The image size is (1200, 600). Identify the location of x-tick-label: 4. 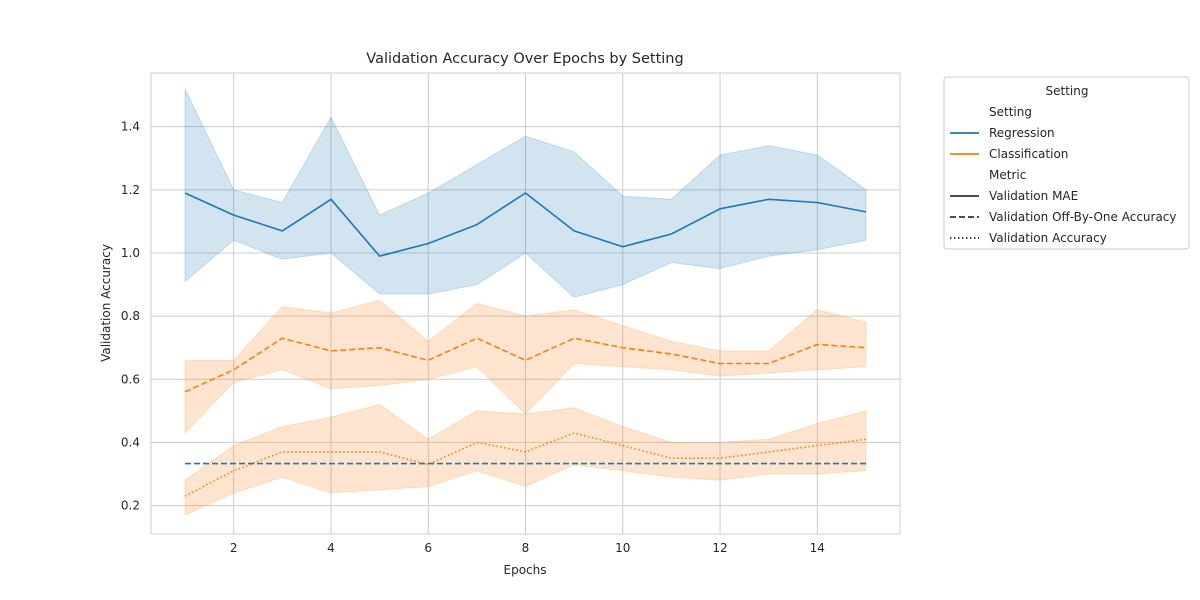
(331, 548).